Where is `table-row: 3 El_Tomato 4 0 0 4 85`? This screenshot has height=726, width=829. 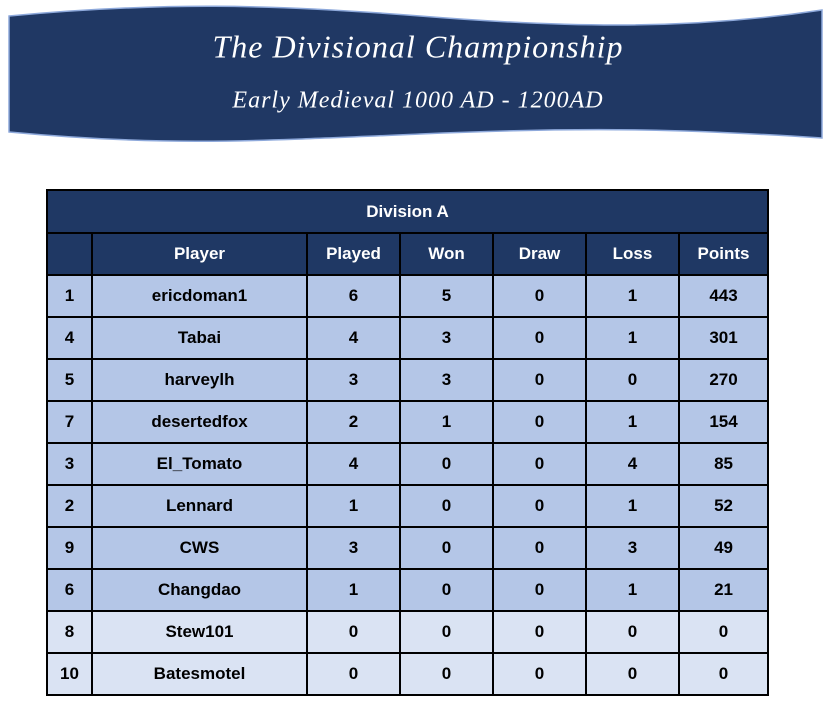
table-row: 3 El_Tomato 4 0 0 4 85 is located at coordinates (408, 464).